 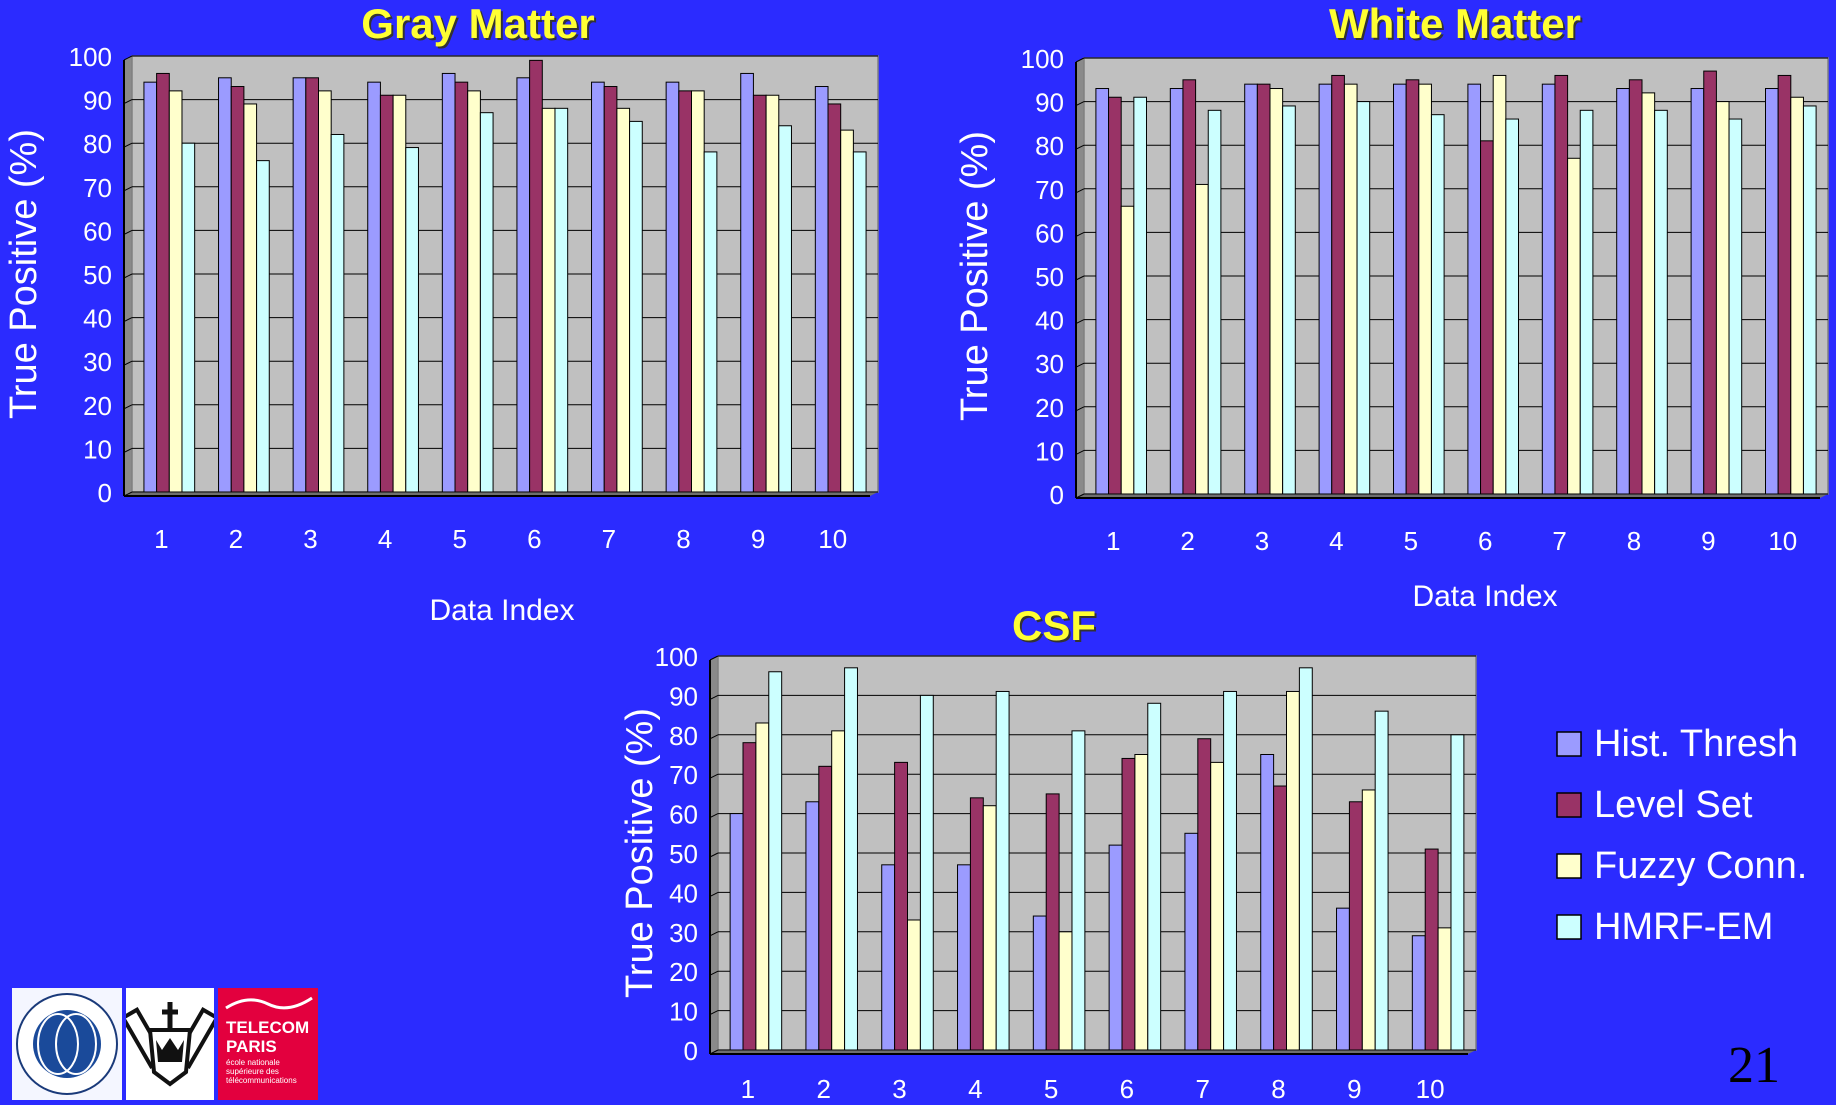 I want to click on x-tick-label: 3, so click(x=1262, y=541).